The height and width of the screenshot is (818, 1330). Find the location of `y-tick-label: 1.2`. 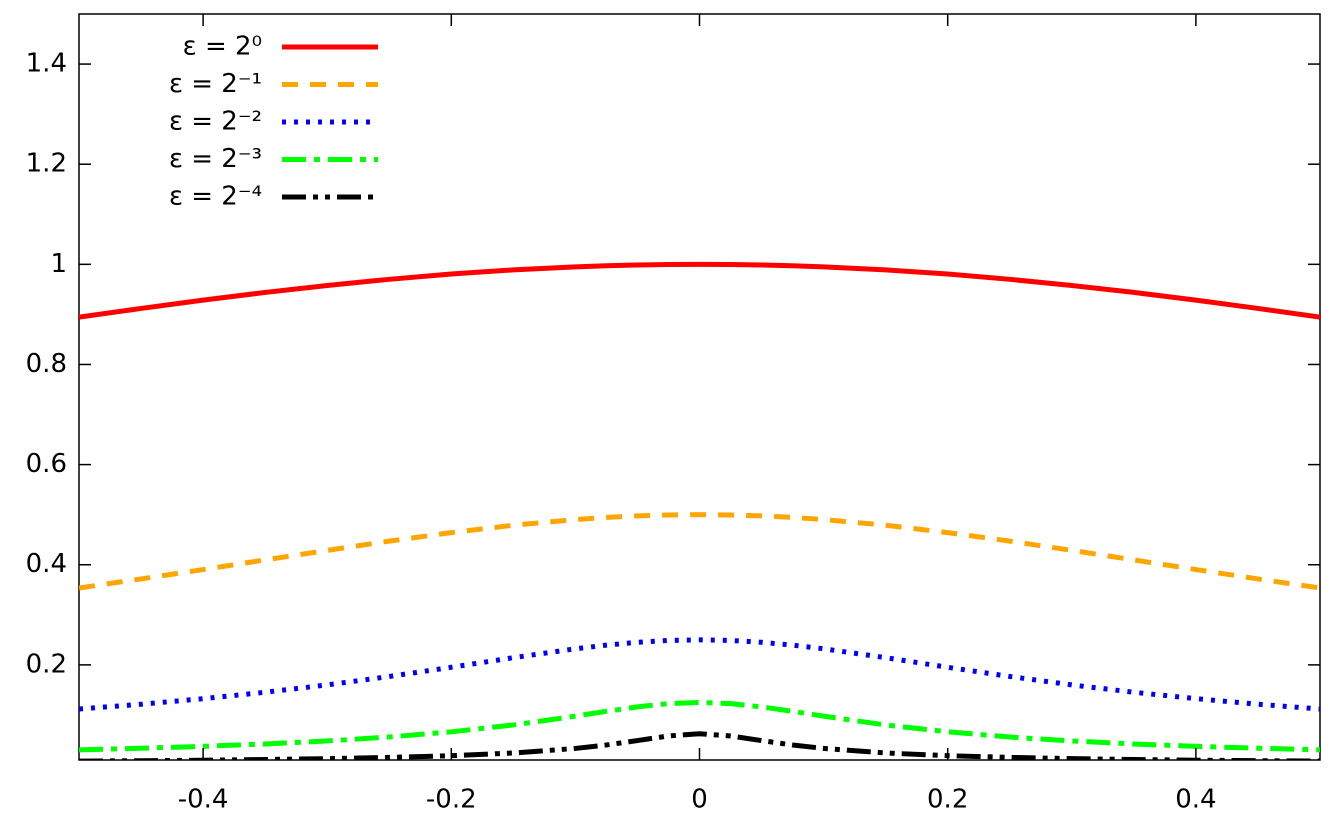

y-tick-label: 1.2 is located at coordinates (46, 164).